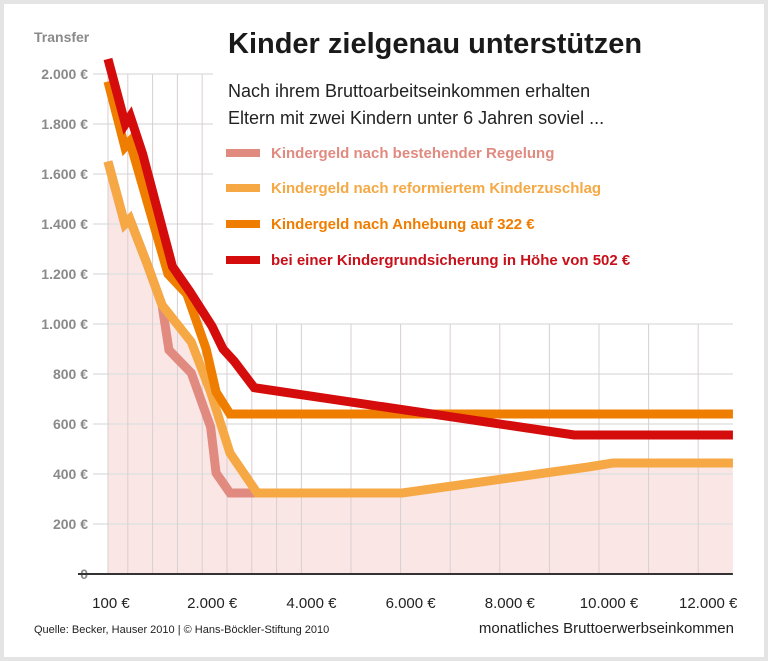  What do you see at coordinates (606, 628) in the screenshot?
I see `x-axis-label: monatliches Bruttoerwerbseinkommen` at bounding box center [606, 628].